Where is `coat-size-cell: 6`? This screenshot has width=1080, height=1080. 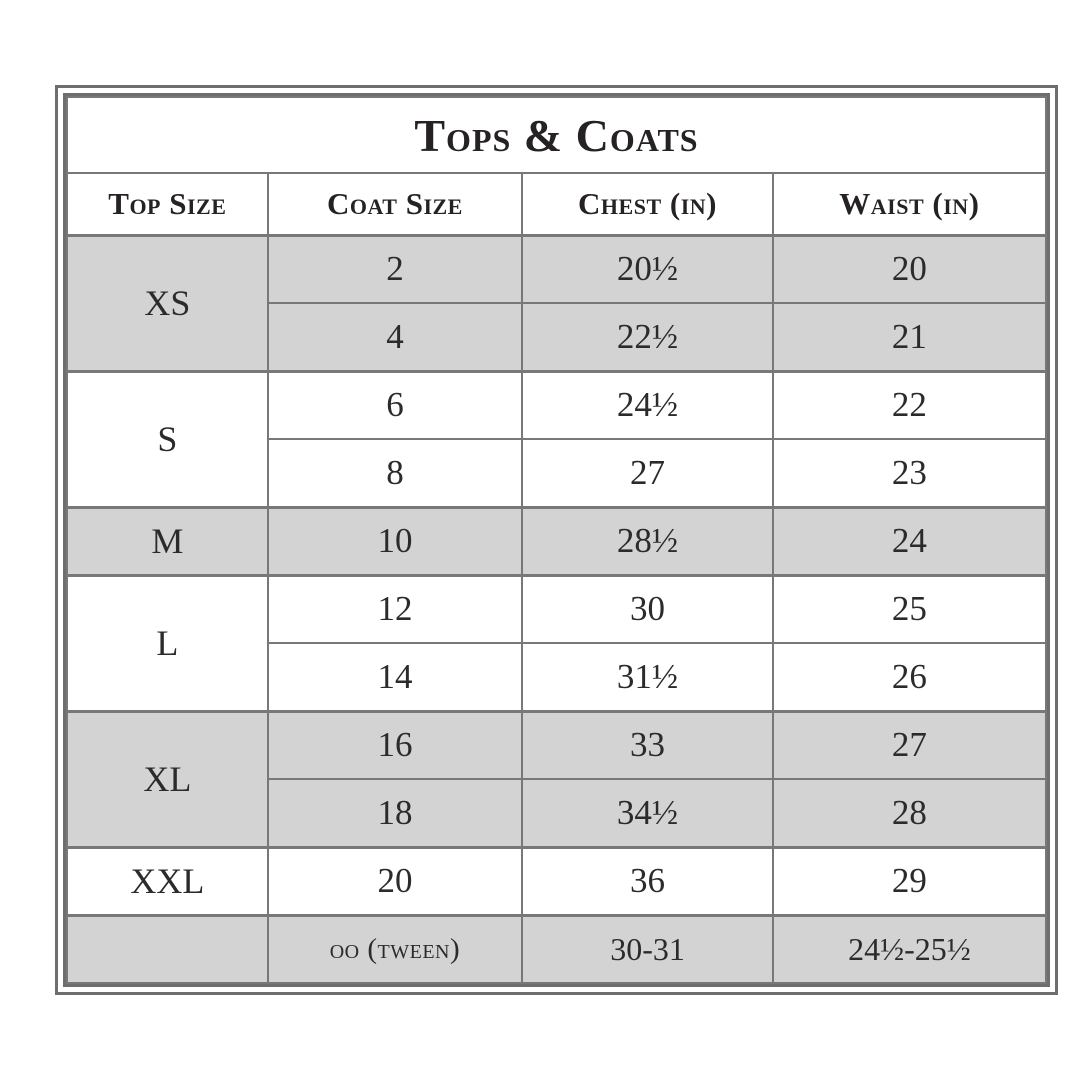
coat-size-cell: 6 is located at coordinates (395, 404).